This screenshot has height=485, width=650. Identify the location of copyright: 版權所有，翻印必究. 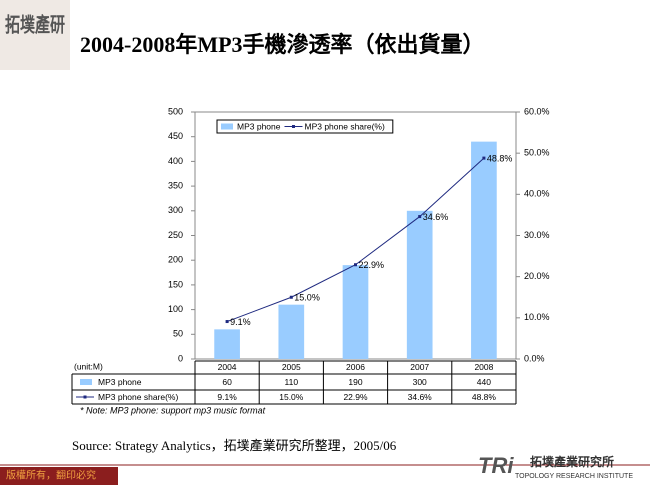
(51, 475).